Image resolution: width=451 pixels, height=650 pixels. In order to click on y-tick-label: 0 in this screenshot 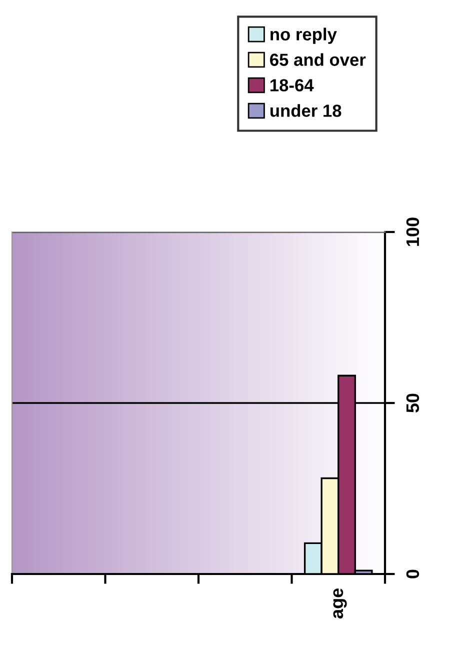, I will do `click(413, 574)`.